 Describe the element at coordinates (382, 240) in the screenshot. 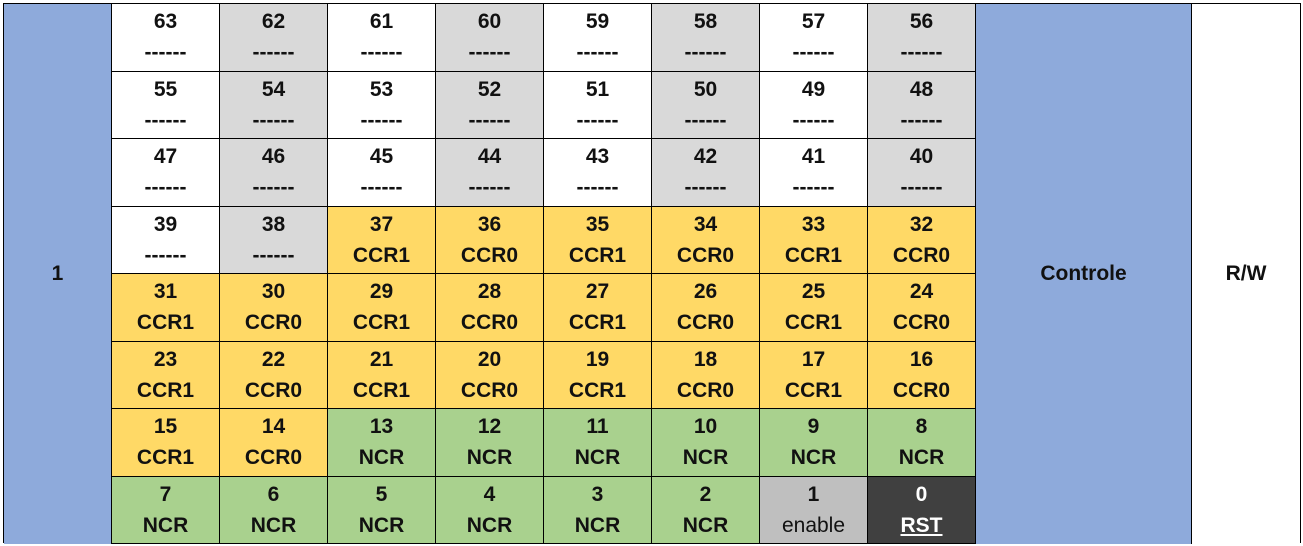

I see `bit-cell: 37 CCR1` at that location.